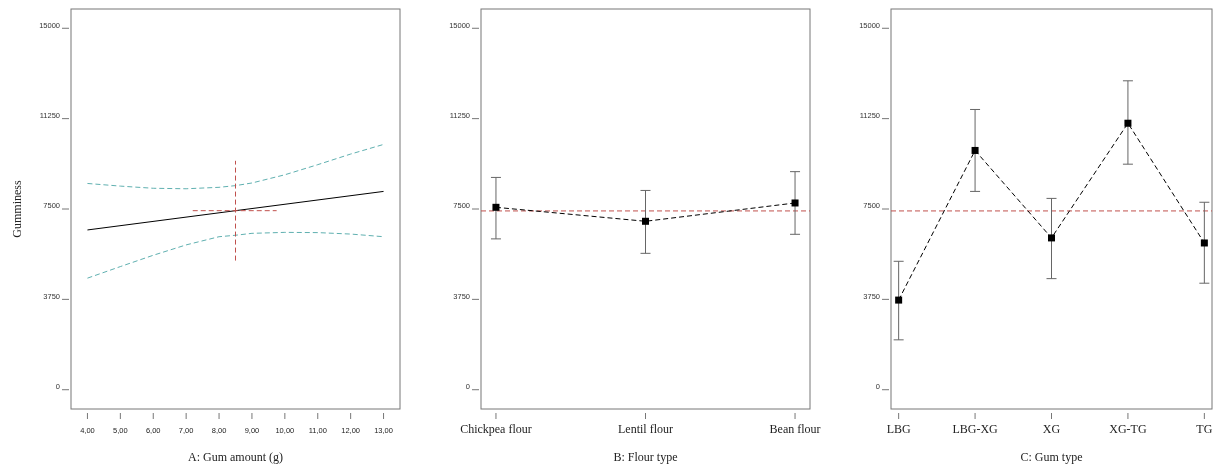 The height and width of the screenshot is (470, 1216). What do you see at coordinates (1204, 429) in the screenshot?
I see `x-tick-label: TG` at bounding box center [1204, 429].